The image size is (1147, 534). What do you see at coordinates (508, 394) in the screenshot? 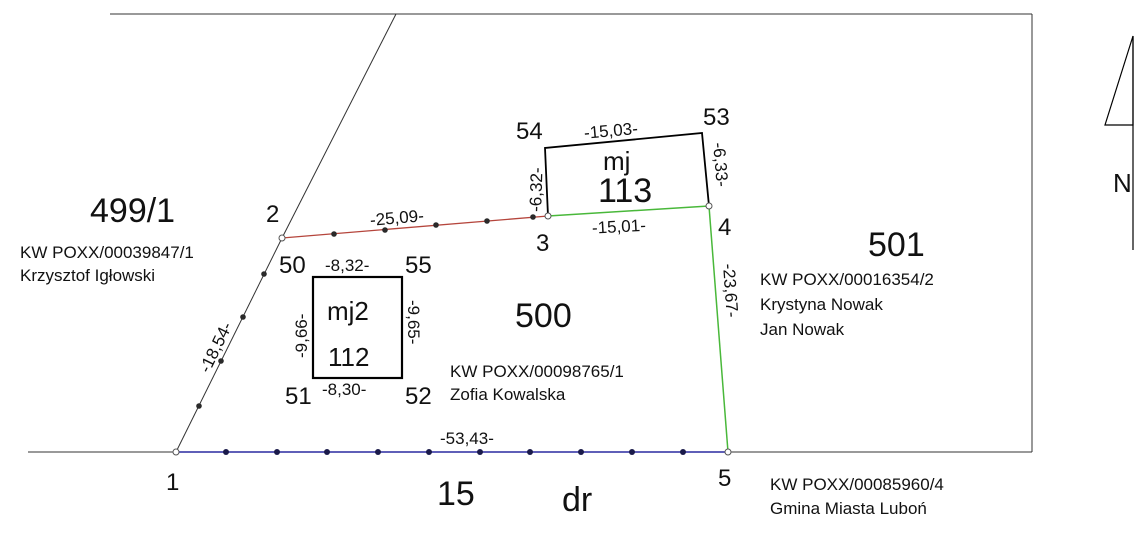
I see `parcel-500-owner: Zofia Kowalska` at bounding box center [508, 394].